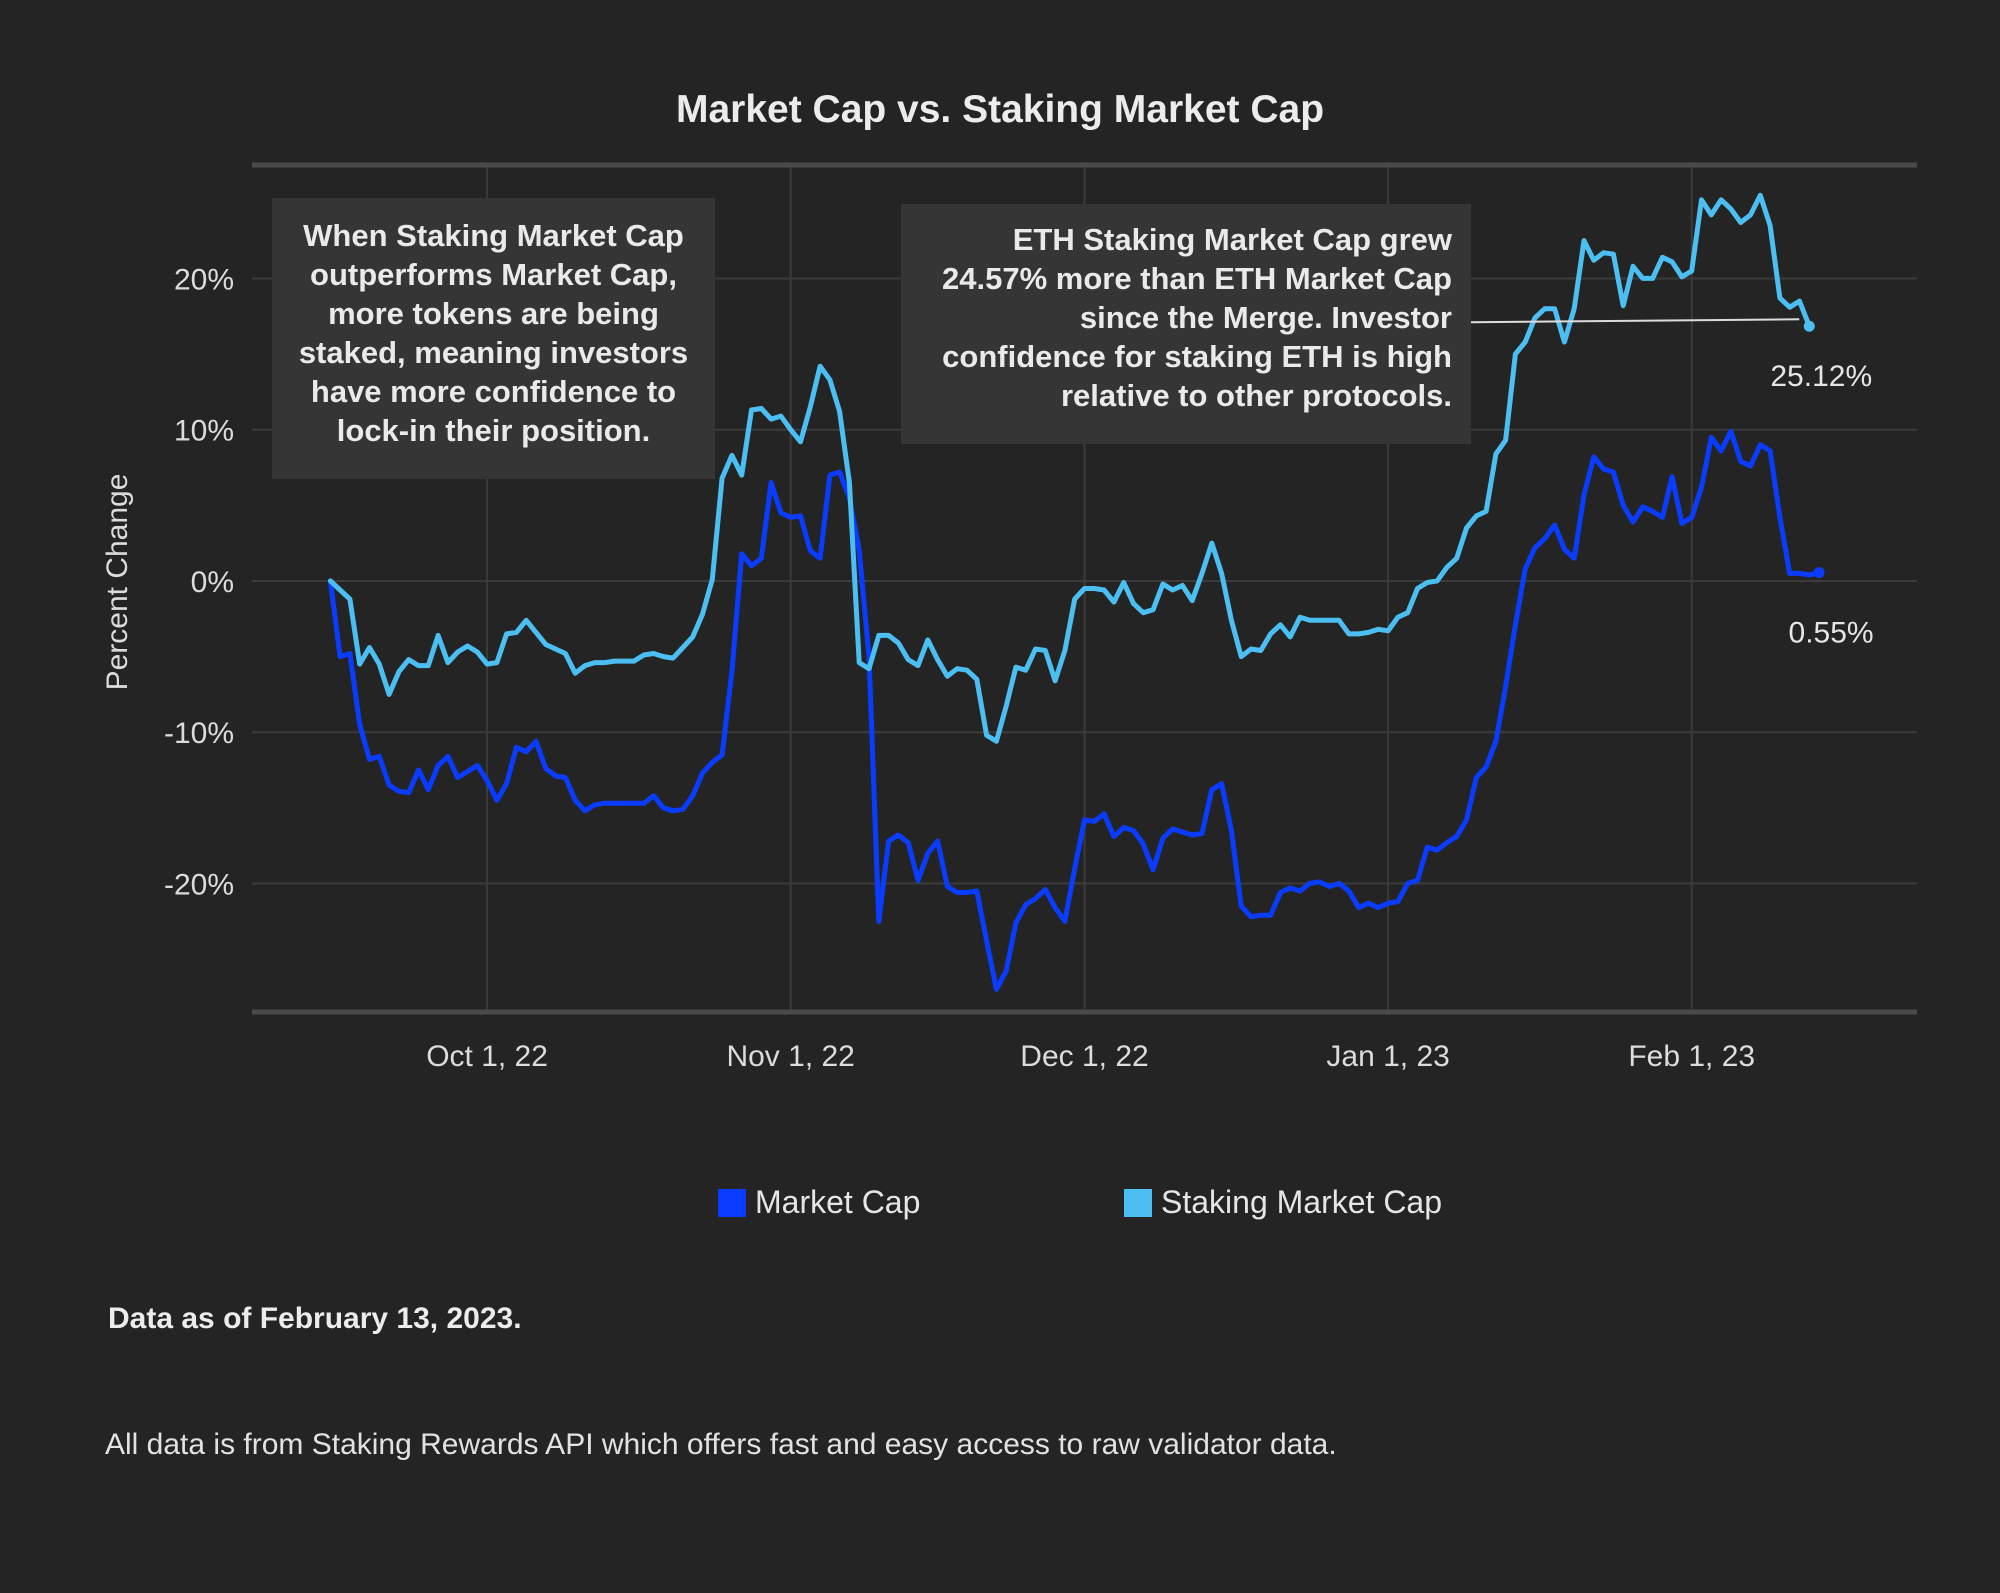 Image resolution: width=2000 pixels, height=1593 pixels. I want to click on y-tick-label: 10%, so click(204, 431).